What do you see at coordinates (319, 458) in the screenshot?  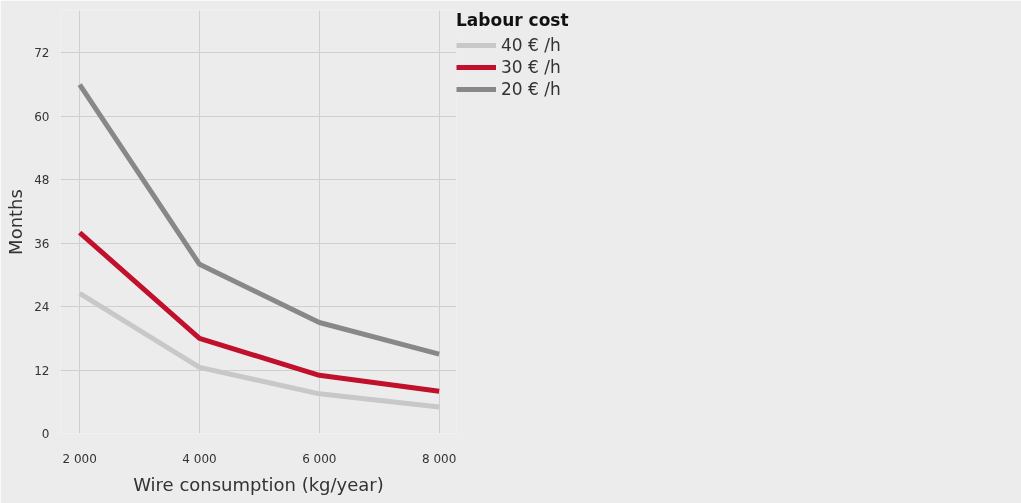 I see `x-tick-label: 6 000` at bounding box center [319, 458].